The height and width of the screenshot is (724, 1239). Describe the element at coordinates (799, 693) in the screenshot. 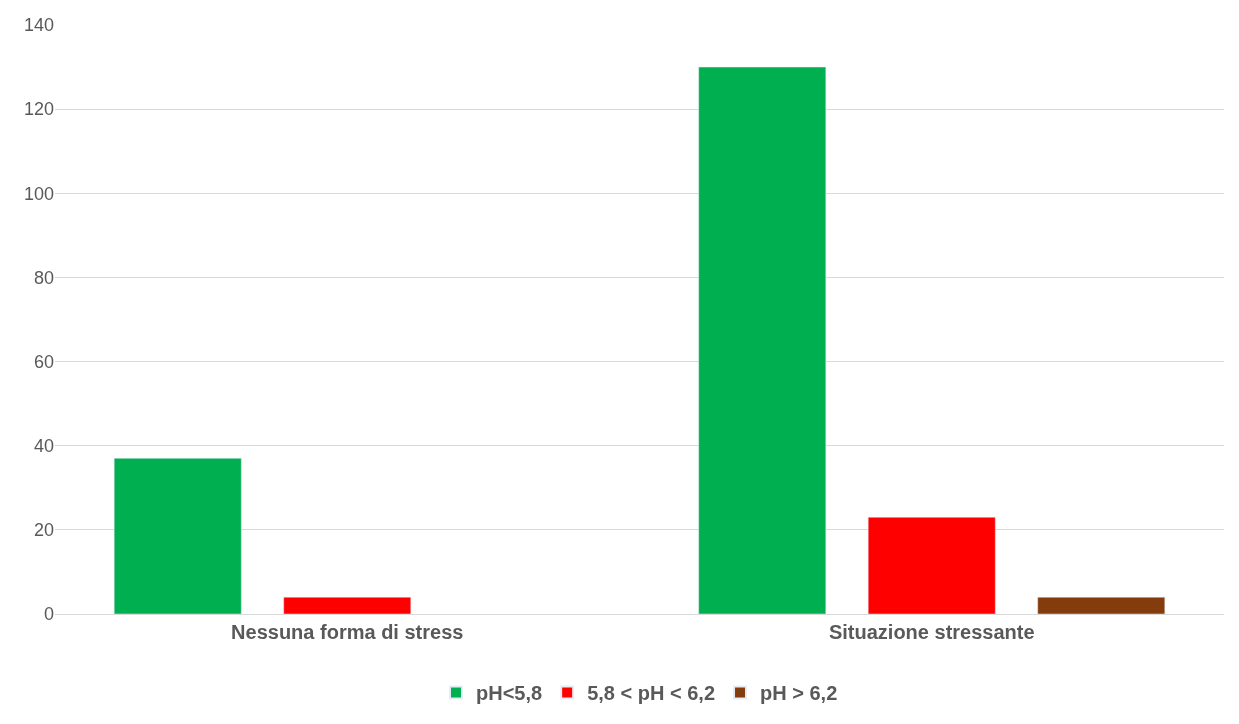

I see `legend-label: pH > 6,2` at that location.